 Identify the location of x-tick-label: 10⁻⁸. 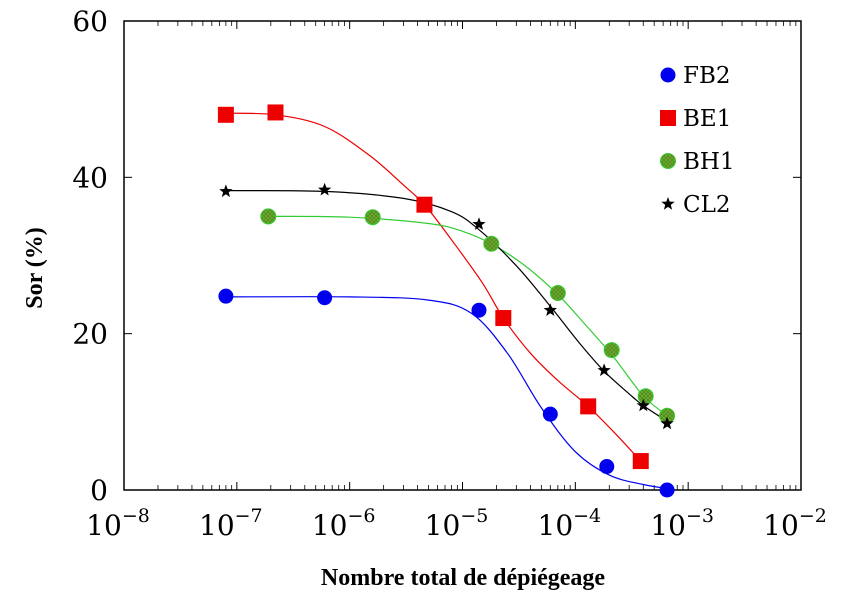
(118, 523).